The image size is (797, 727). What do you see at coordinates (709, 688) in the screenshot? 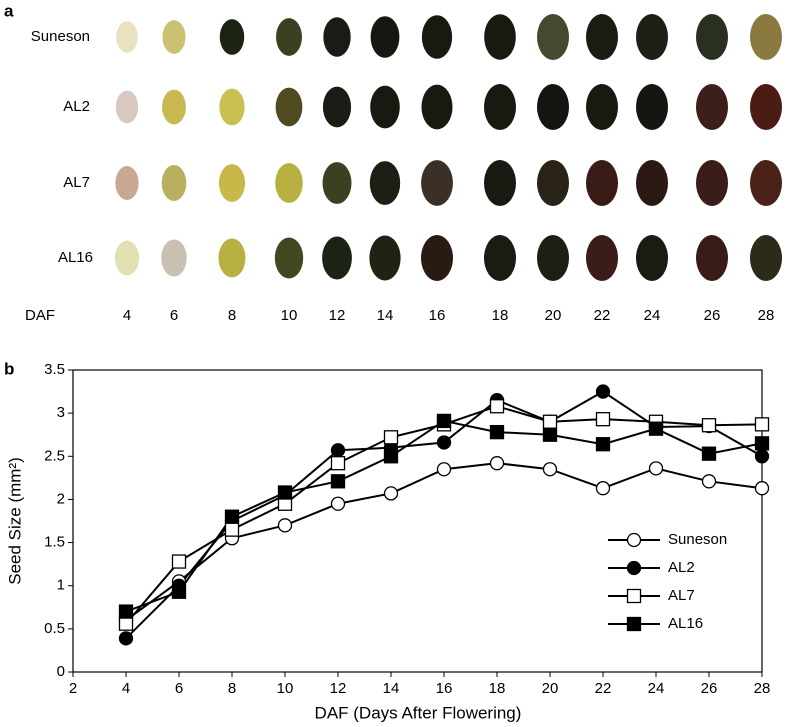
I see `x-tick-label: 26` at bounding box center [709, 688].